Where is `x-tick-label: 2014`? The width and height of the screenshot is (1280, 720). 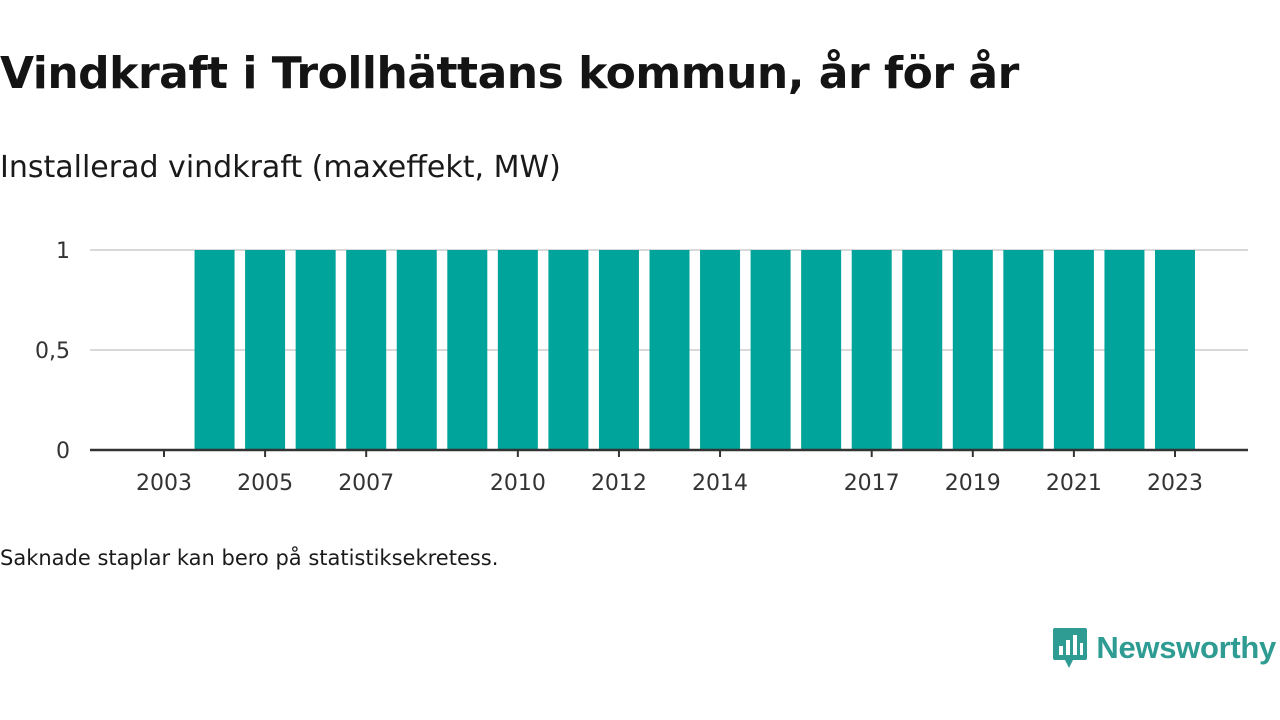 x-tick-label: 2014 is located at coordinates (720, 483).